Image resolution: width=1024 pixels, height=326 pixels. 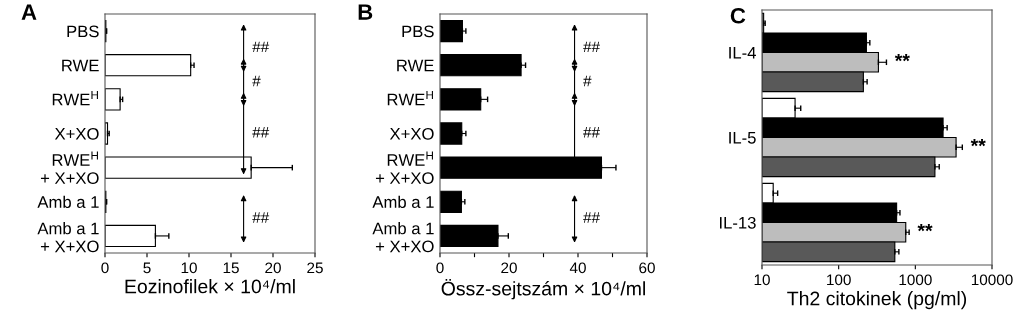 I want to click on chart-title: C, so click(x=738, y=15).